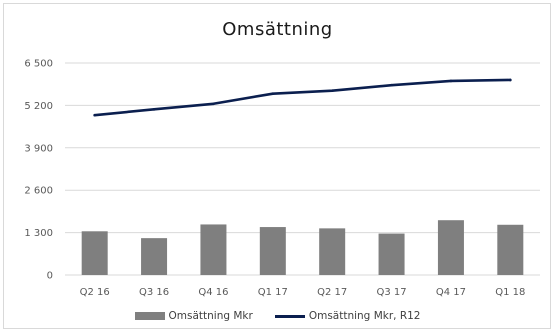 This screenshot has height=332, width=555. Describe the element at coordinates (451, 292) in the screenshot. I see `x-tick-label: Q4 17` at that location.